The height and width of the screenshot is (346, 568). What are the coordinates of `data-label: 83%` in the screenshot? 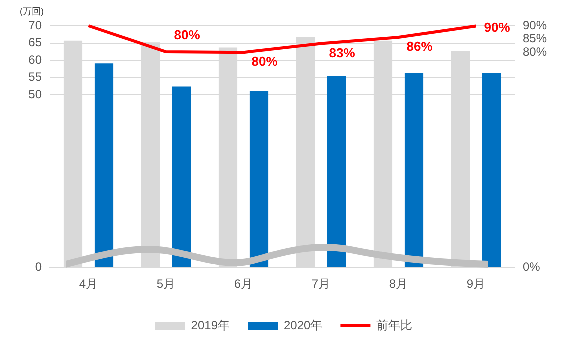 It's located at (342, 52).